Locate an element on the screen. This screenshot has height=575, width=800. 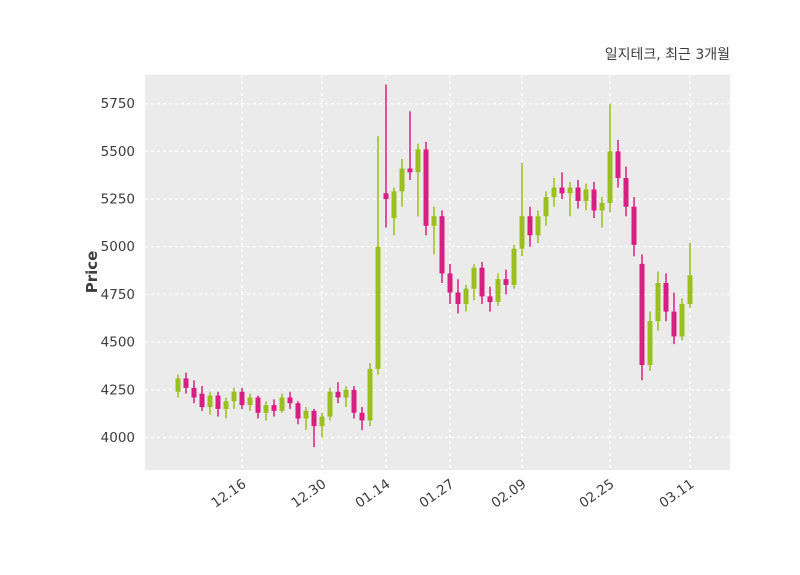
x-tick-label: 01.14 is located at coordinates (372, 493).